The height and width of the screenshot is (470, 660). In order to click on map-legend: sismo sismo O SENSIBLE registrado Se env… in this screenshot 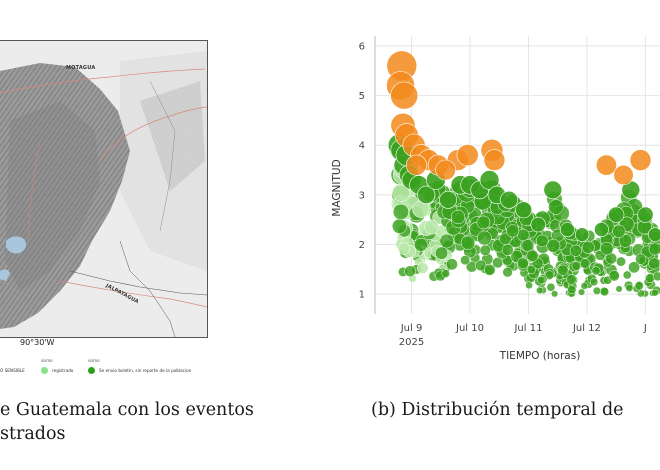, I will do `click(115, 370)`.